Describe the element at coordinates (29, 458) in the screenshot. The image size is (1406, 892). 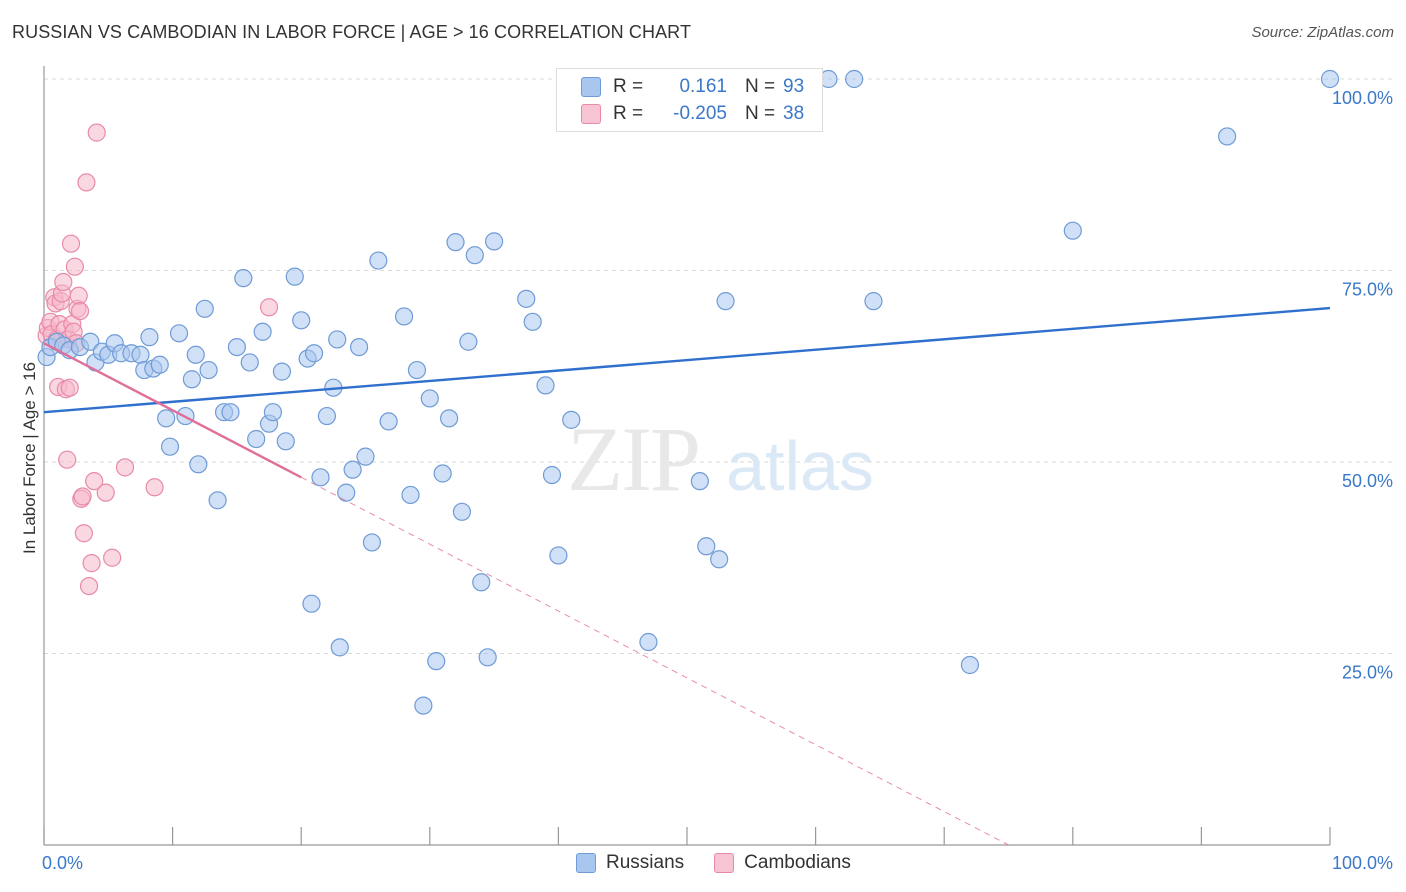
I see `y-axis-label: In Labor Force | Age > 16` at that location.